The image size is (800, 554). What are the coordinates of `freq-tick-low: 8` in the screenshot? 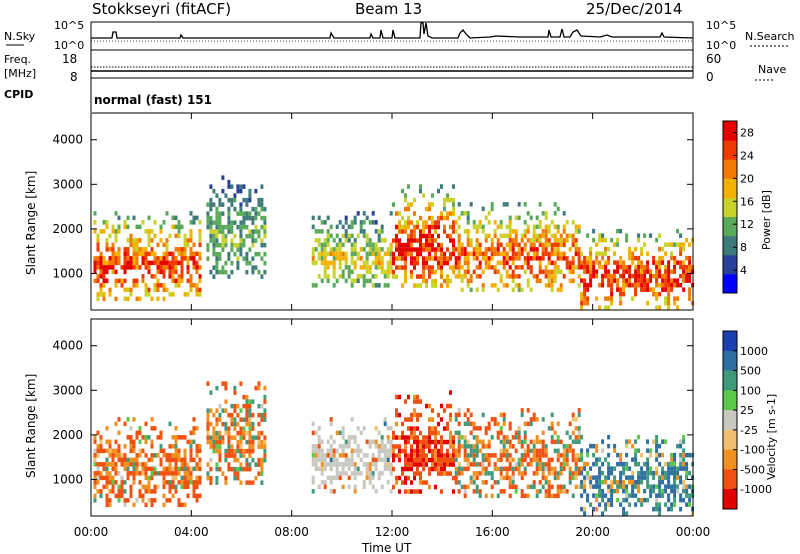 It's located at (74, 77).